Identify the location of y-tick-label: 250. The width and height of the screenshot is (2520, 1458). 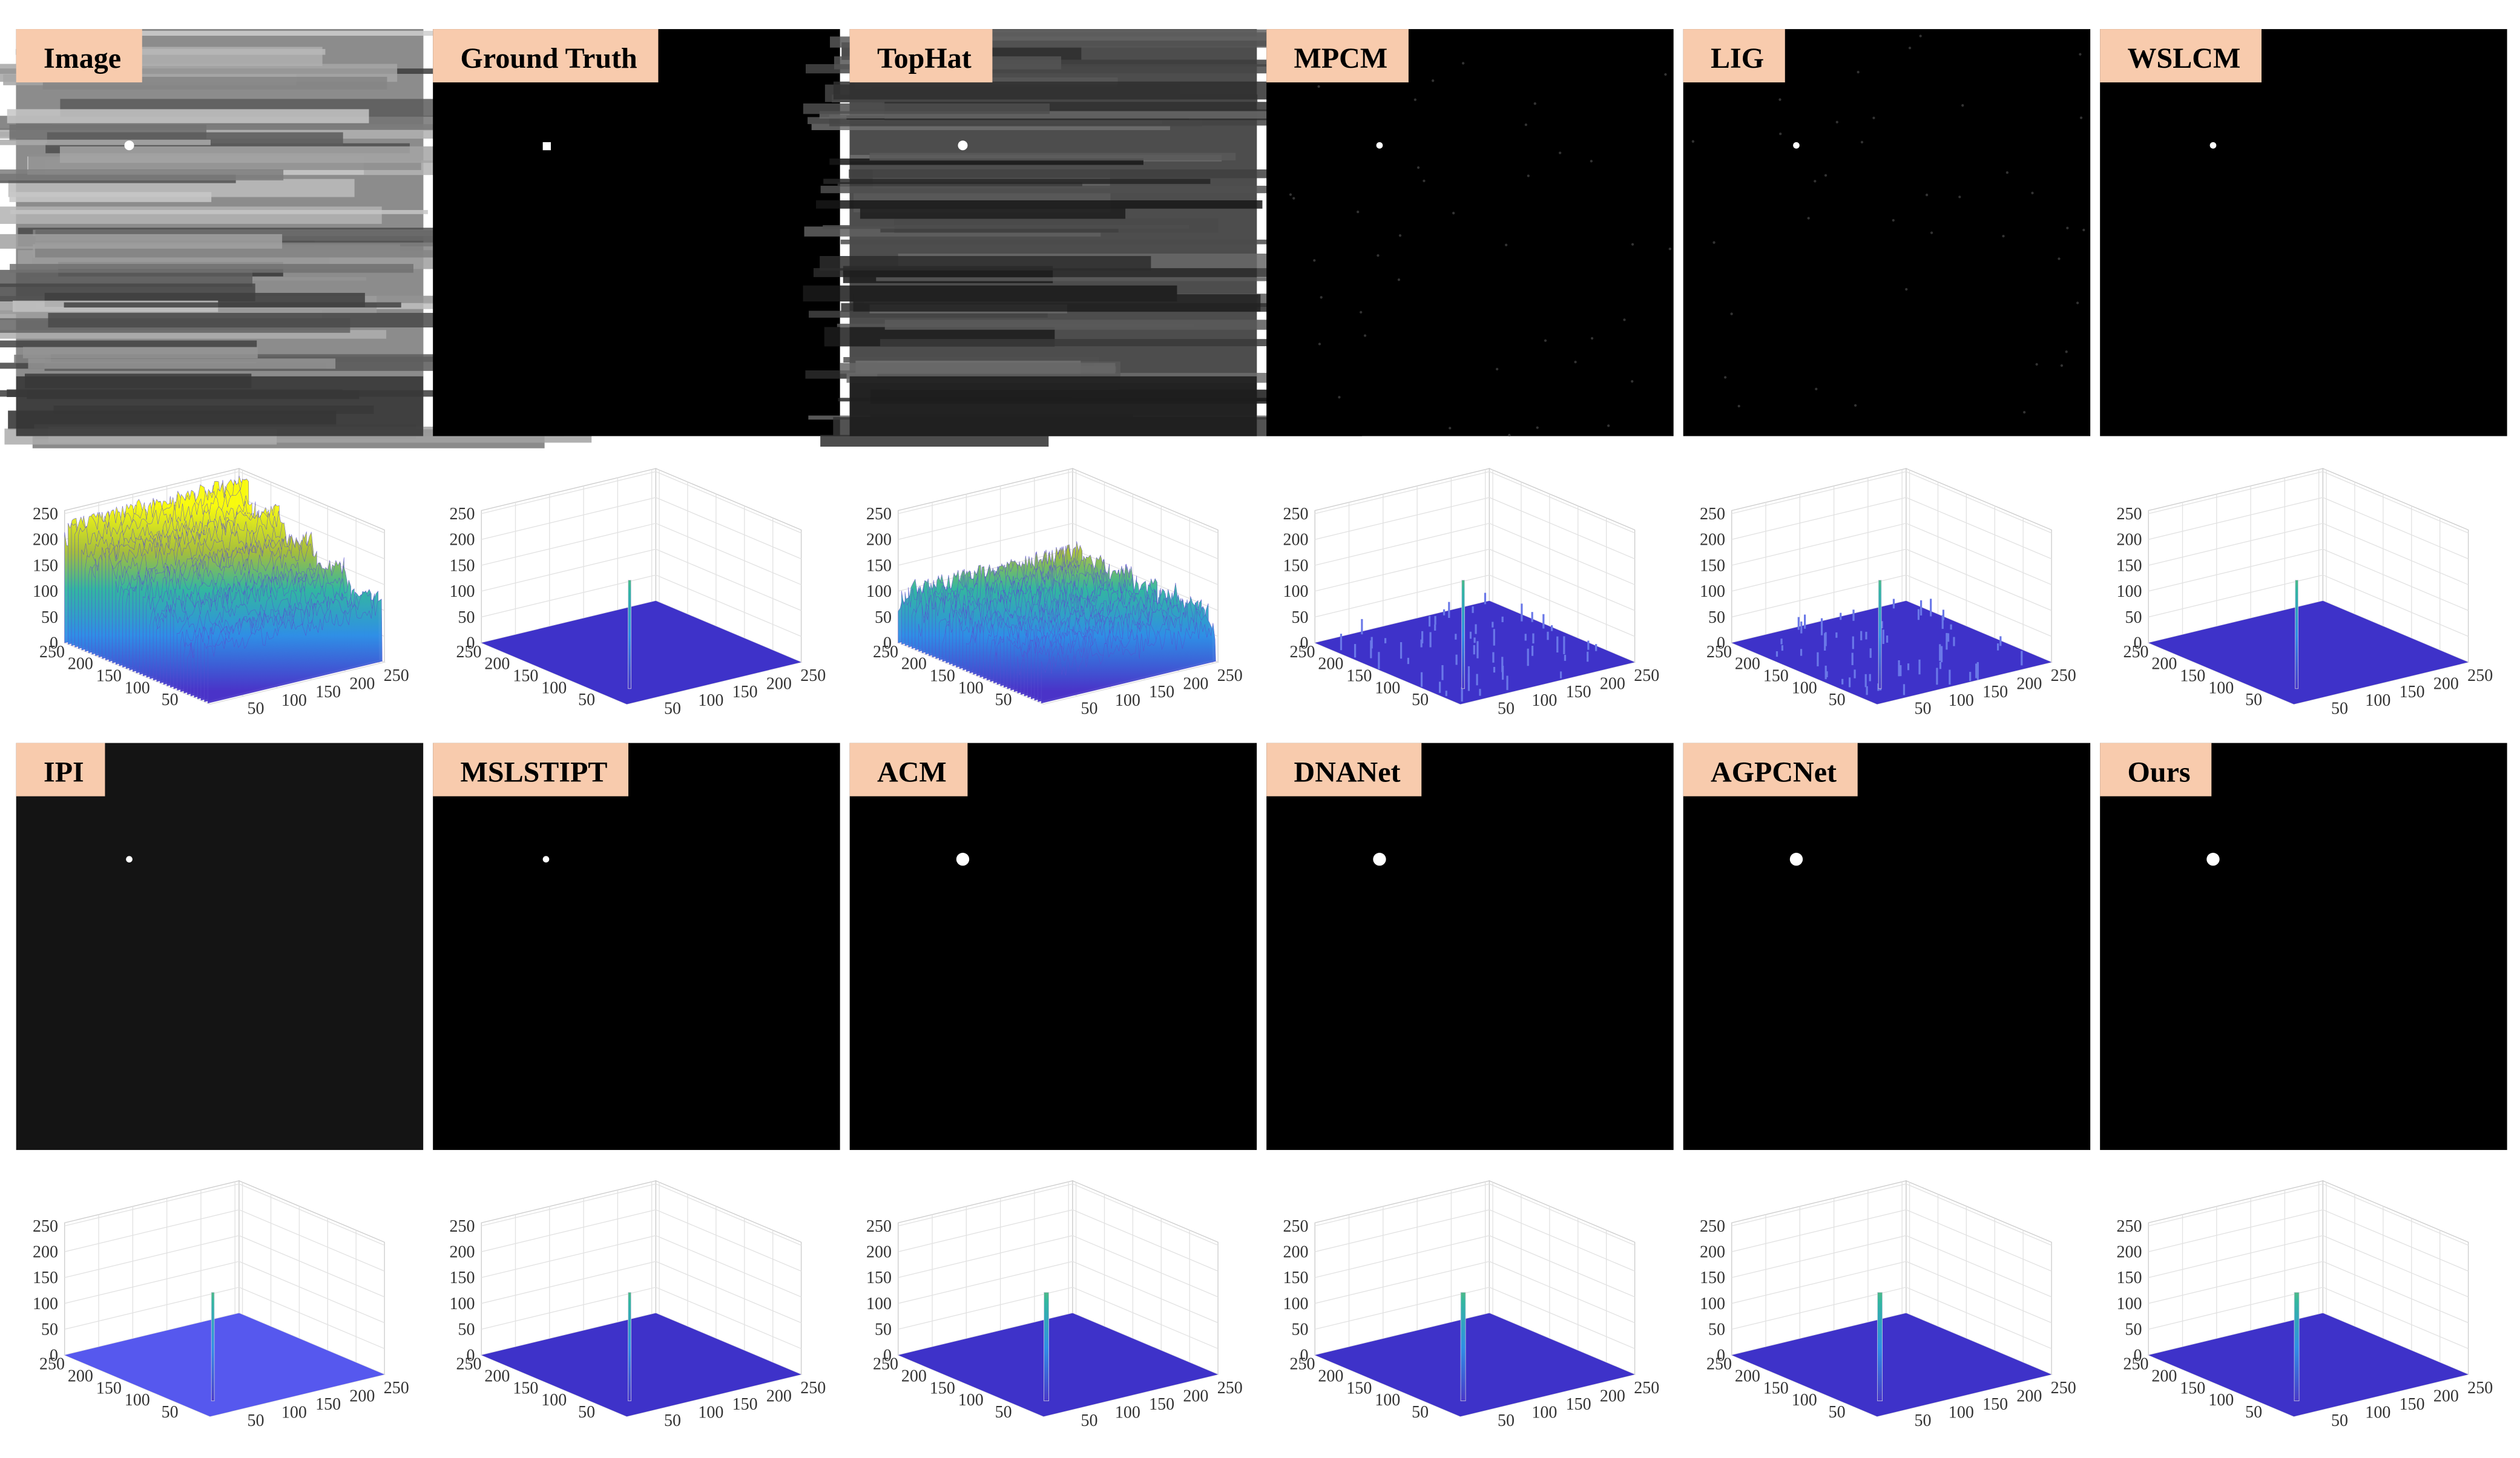
(469, 652).